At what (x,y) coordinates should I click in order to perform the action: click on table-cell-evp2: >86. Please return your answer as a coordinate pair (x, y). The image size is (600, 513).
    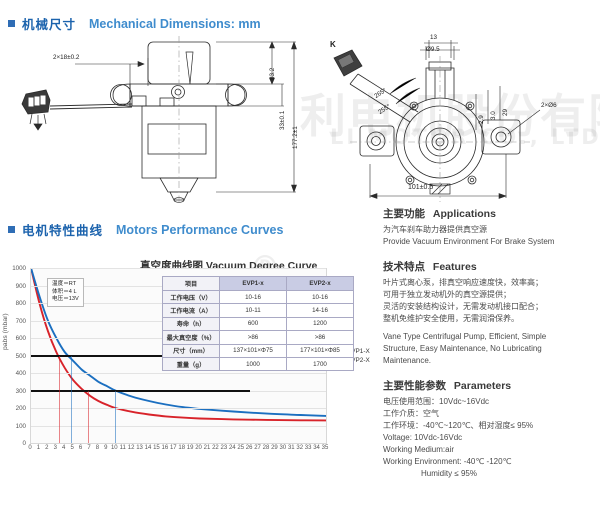
    Looking at the image, I should click on (320, 337).